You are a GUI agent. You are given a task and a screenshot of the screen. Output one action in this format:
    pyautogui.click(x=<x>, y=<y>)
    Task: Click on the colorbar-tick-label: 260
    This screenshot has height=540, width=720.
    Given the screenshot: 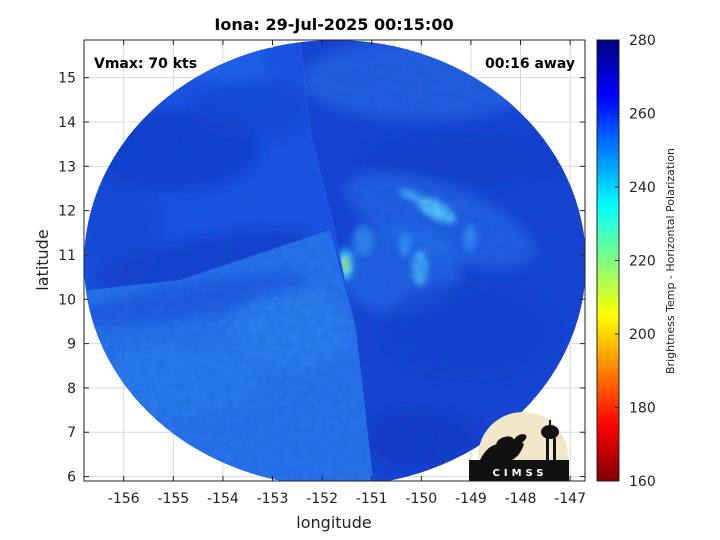 What is the action you would take?
    pyautogui.click(x=642, y=115)
    